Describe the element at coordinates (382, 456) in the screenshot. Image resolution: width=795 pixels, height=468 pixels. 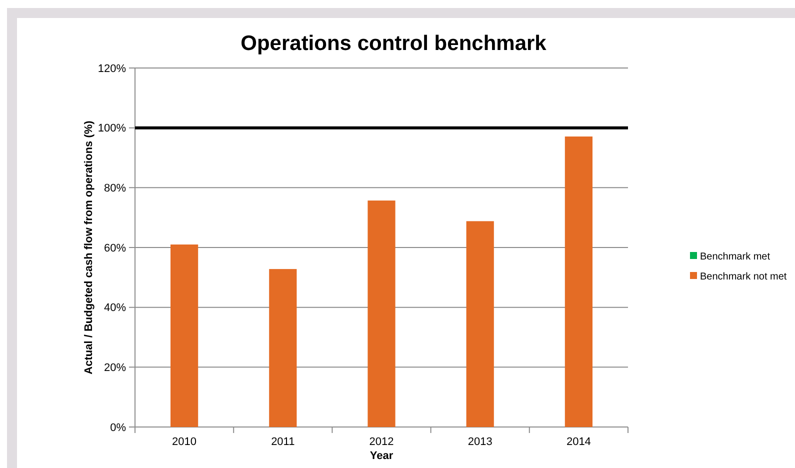
I see `x-axis-title: Year` at that location.